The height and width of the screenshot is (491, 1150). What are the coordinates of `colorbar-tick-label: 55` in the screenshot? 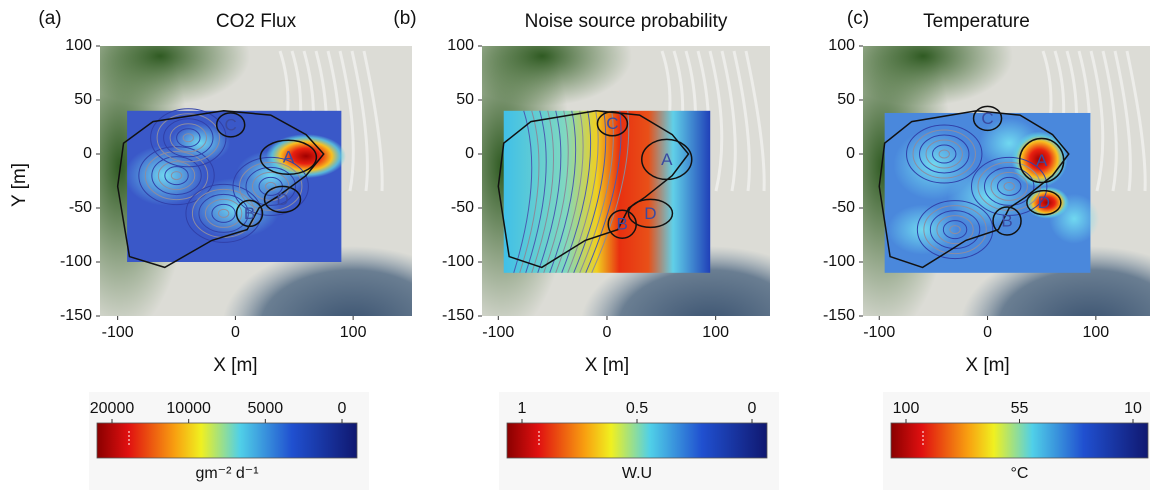 It's located at (1020, 408).